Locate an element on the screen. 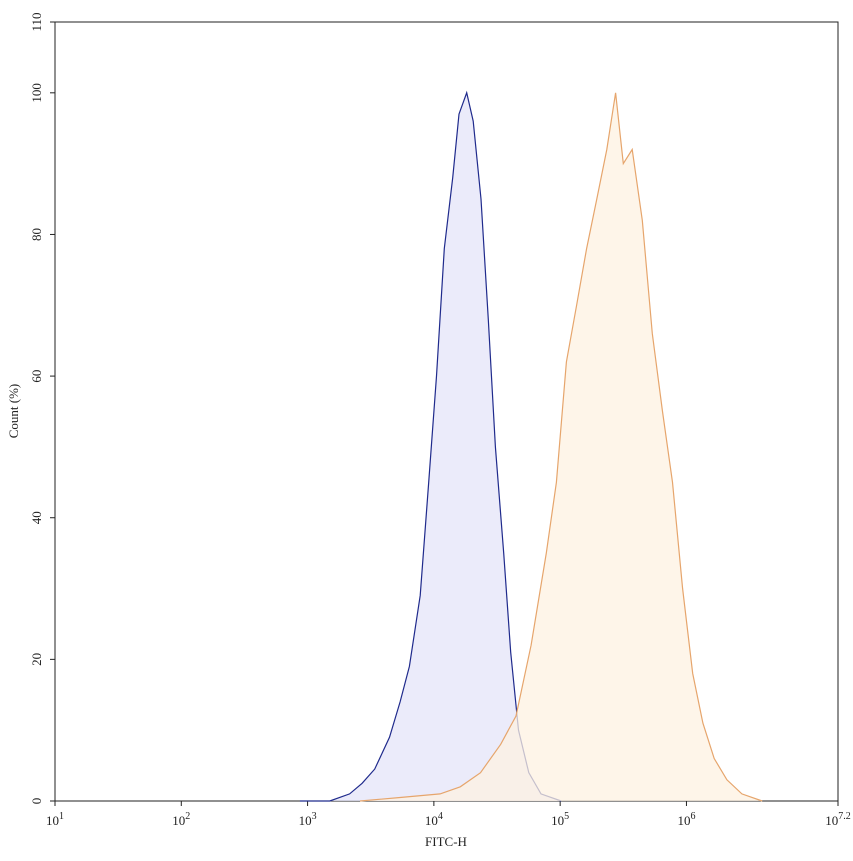 The image size is (853, 861). tick-exponent: 4 is located at coordinates (440, 816).